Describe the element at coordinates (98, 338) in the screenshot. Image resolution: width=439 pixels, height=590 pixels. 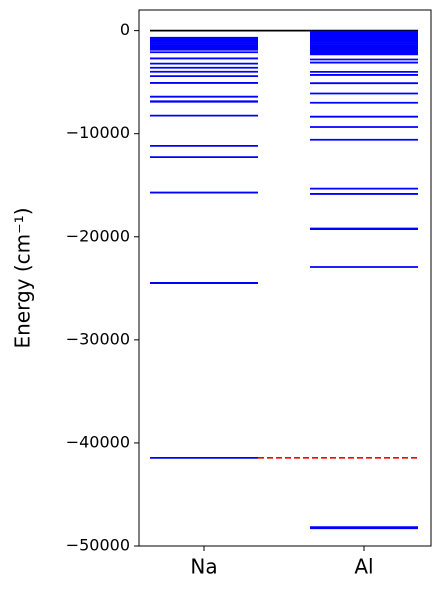
I see `y-tick-label: −30000` at that location.